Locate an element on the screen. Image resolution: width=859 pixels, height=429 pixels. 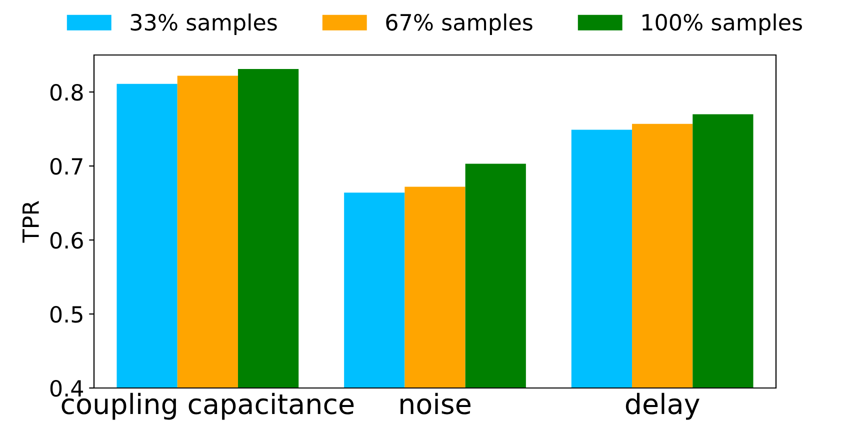
legend-label: 67% samples is located at coordinates (459, 24).